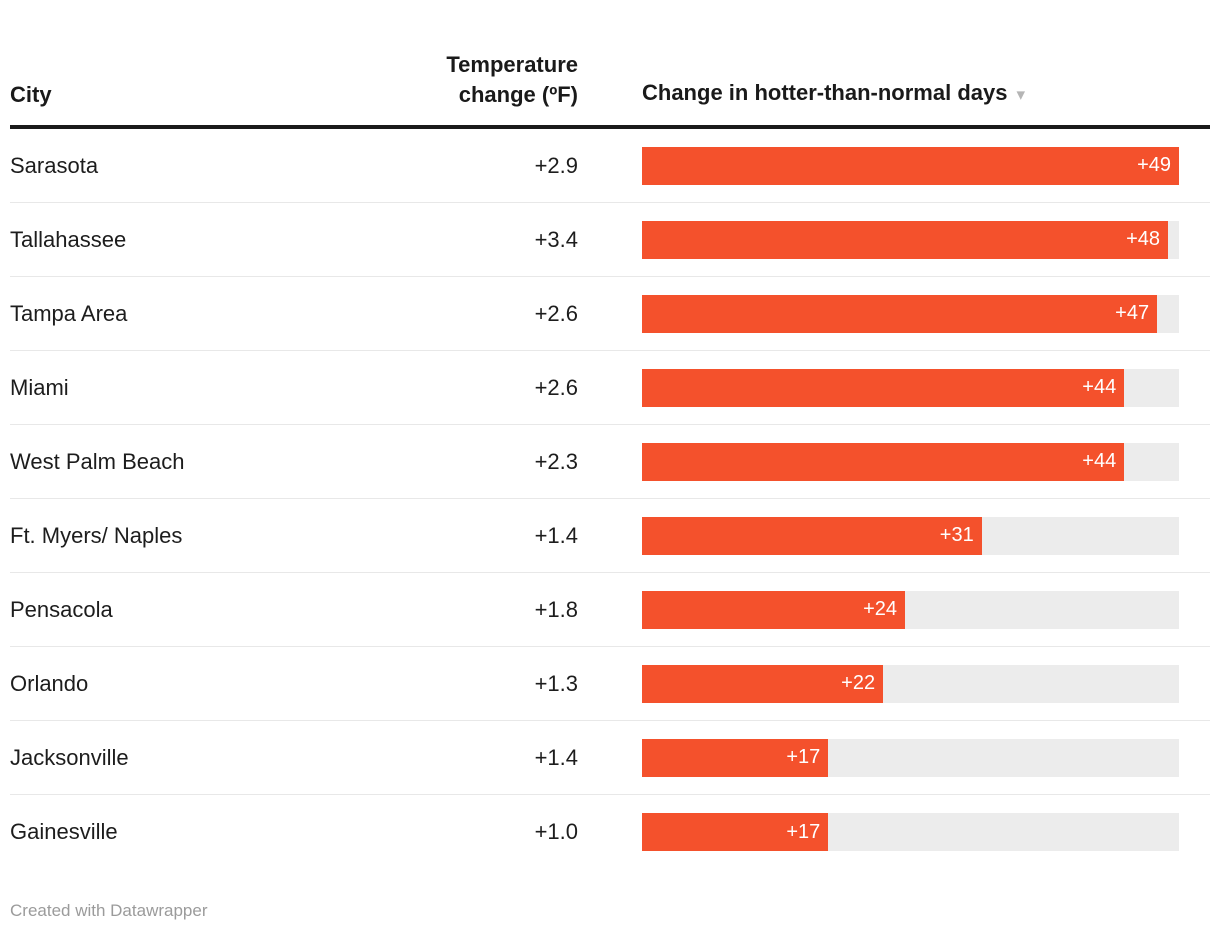 This screenshot has width=1220, height=952. Describe the element at coordinates (61, 609) in the screenshot. I see `city-name: Pensacola` at that location.